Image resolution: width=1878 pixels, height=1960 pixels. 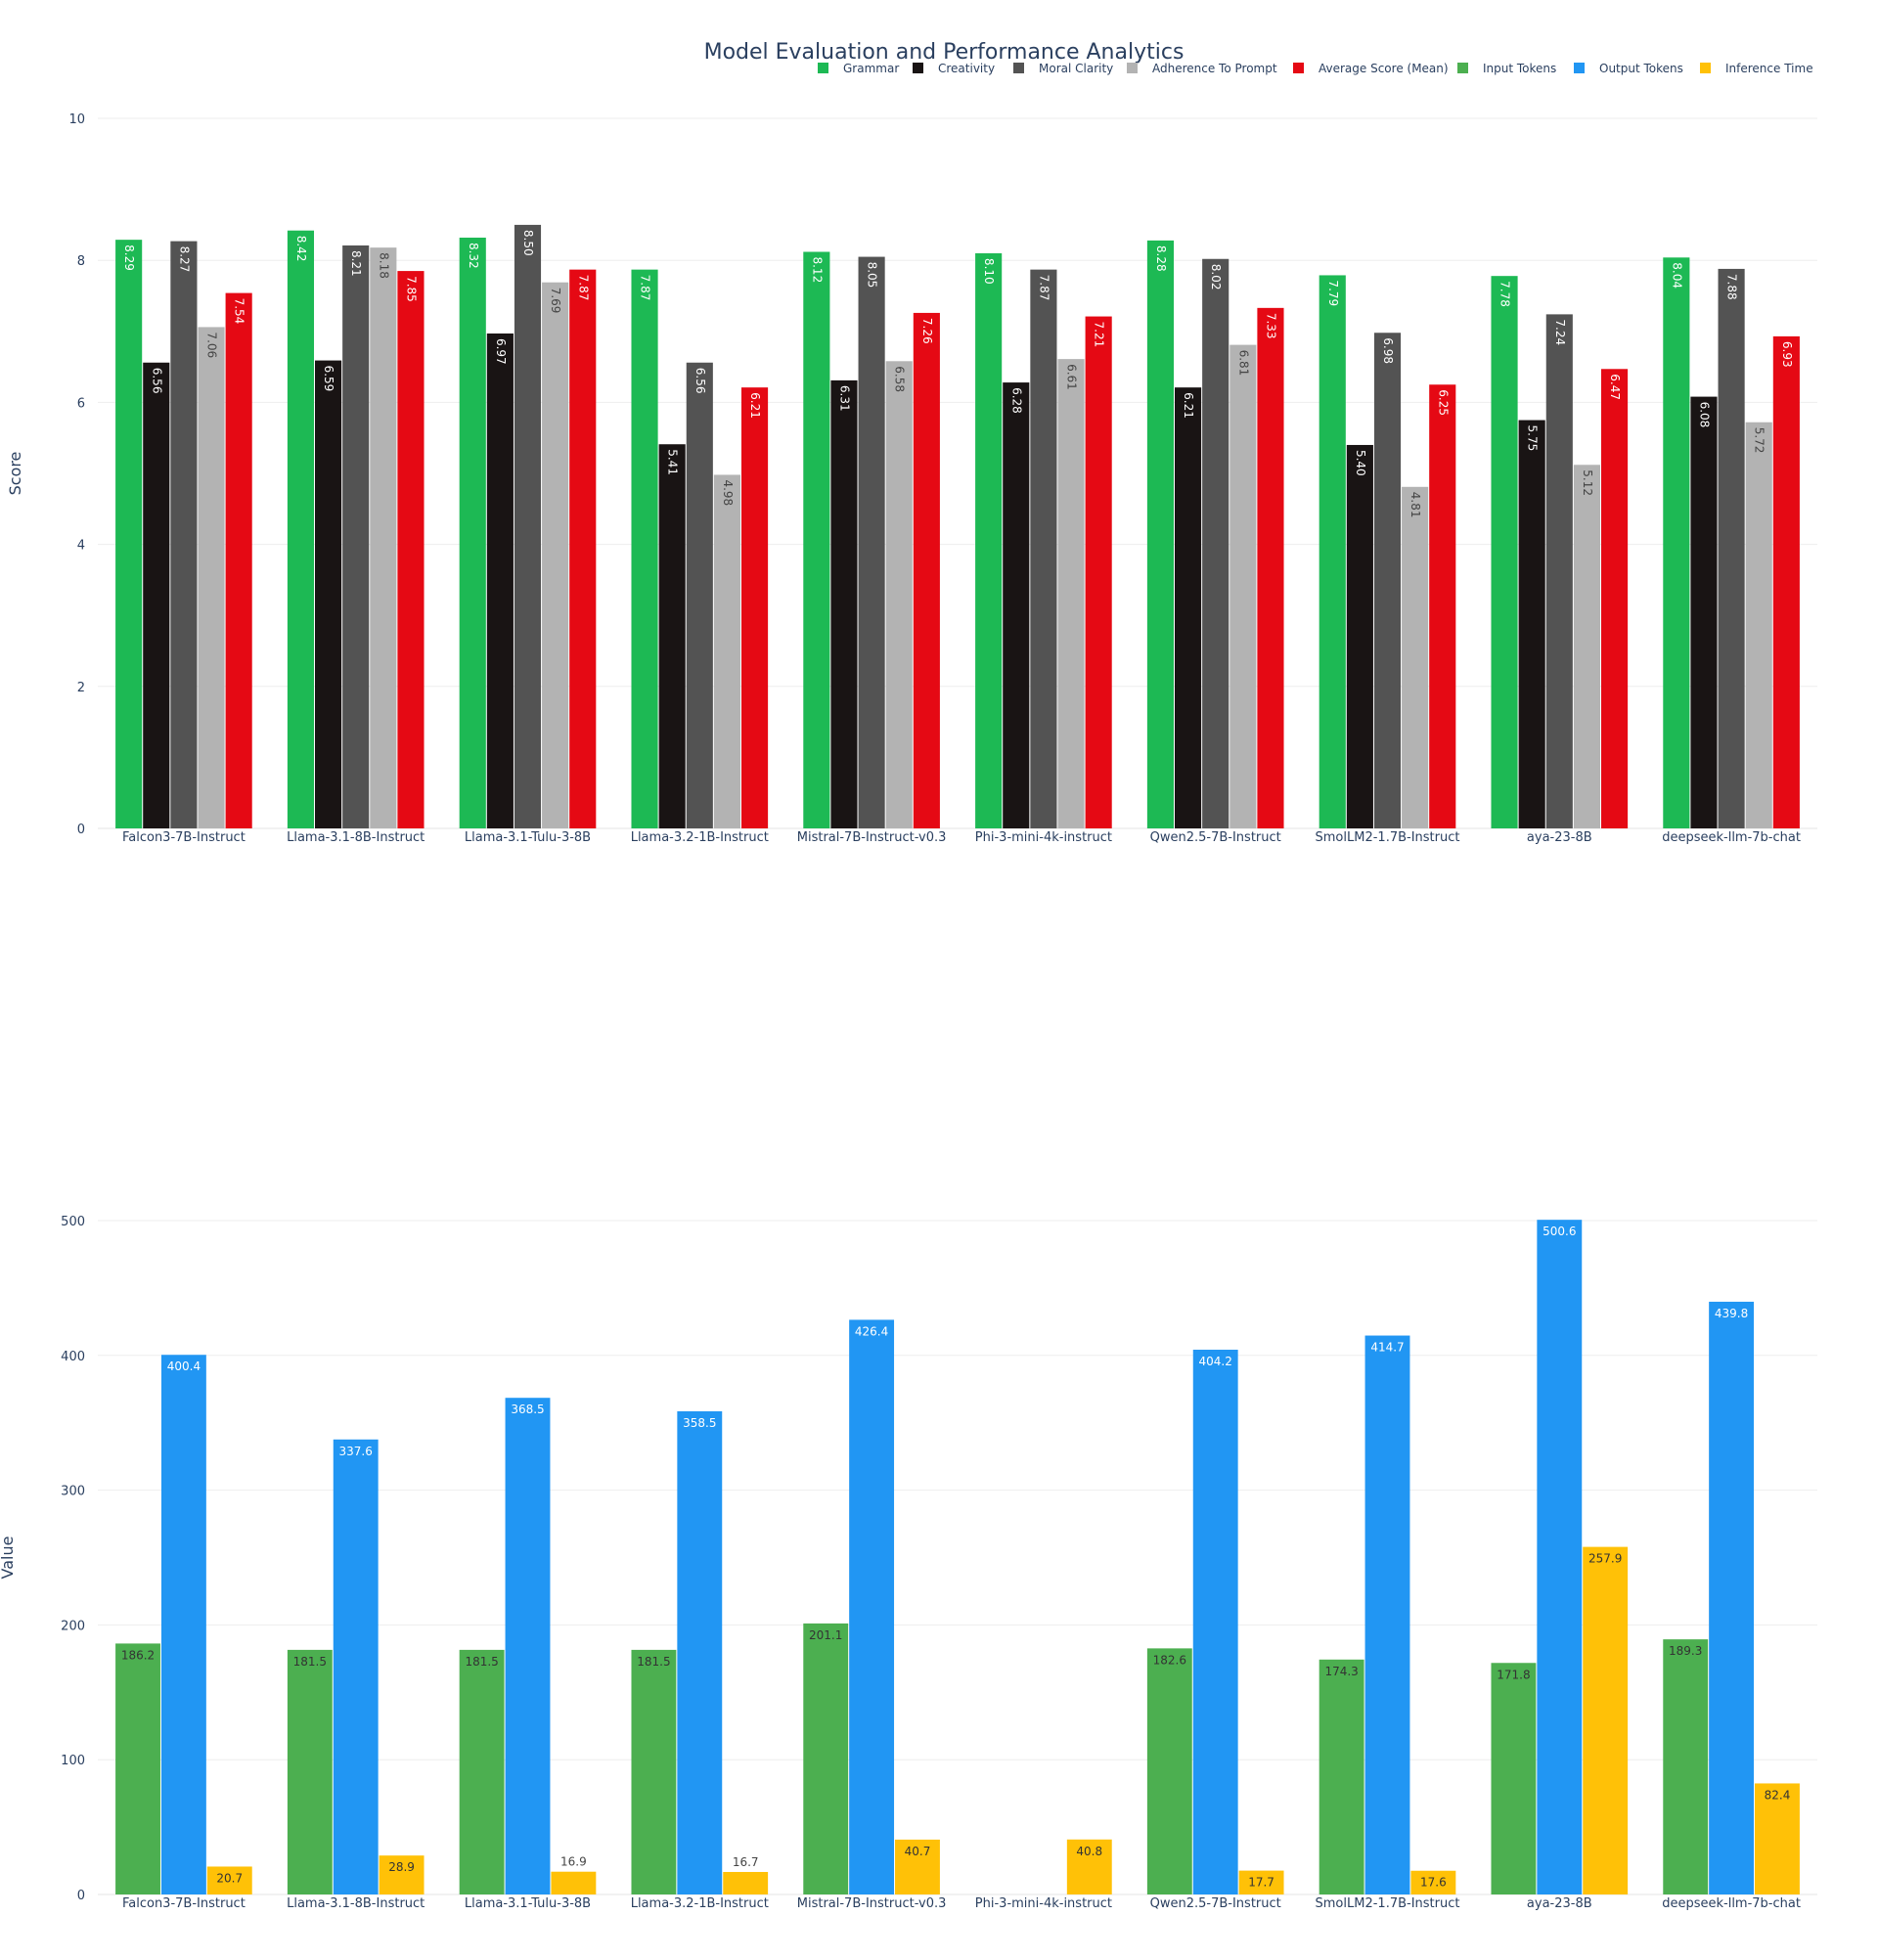 What do you see at coordinates (1270, 326) in the screenshot?
I see `data-label: 7.33` at bounding box center [1270, 326].